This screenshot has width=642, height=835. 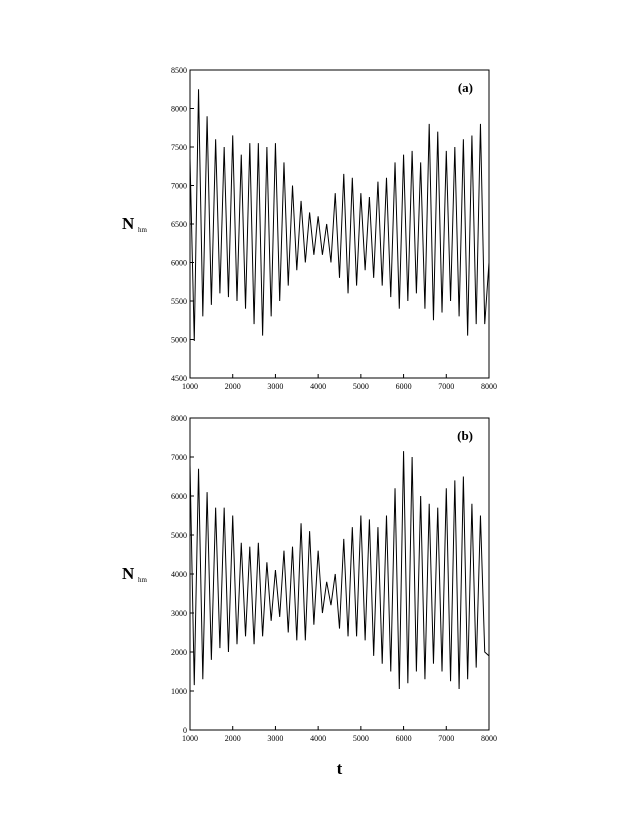 I want to click on y-tick-label: 5500, so click(x=179, y=301).